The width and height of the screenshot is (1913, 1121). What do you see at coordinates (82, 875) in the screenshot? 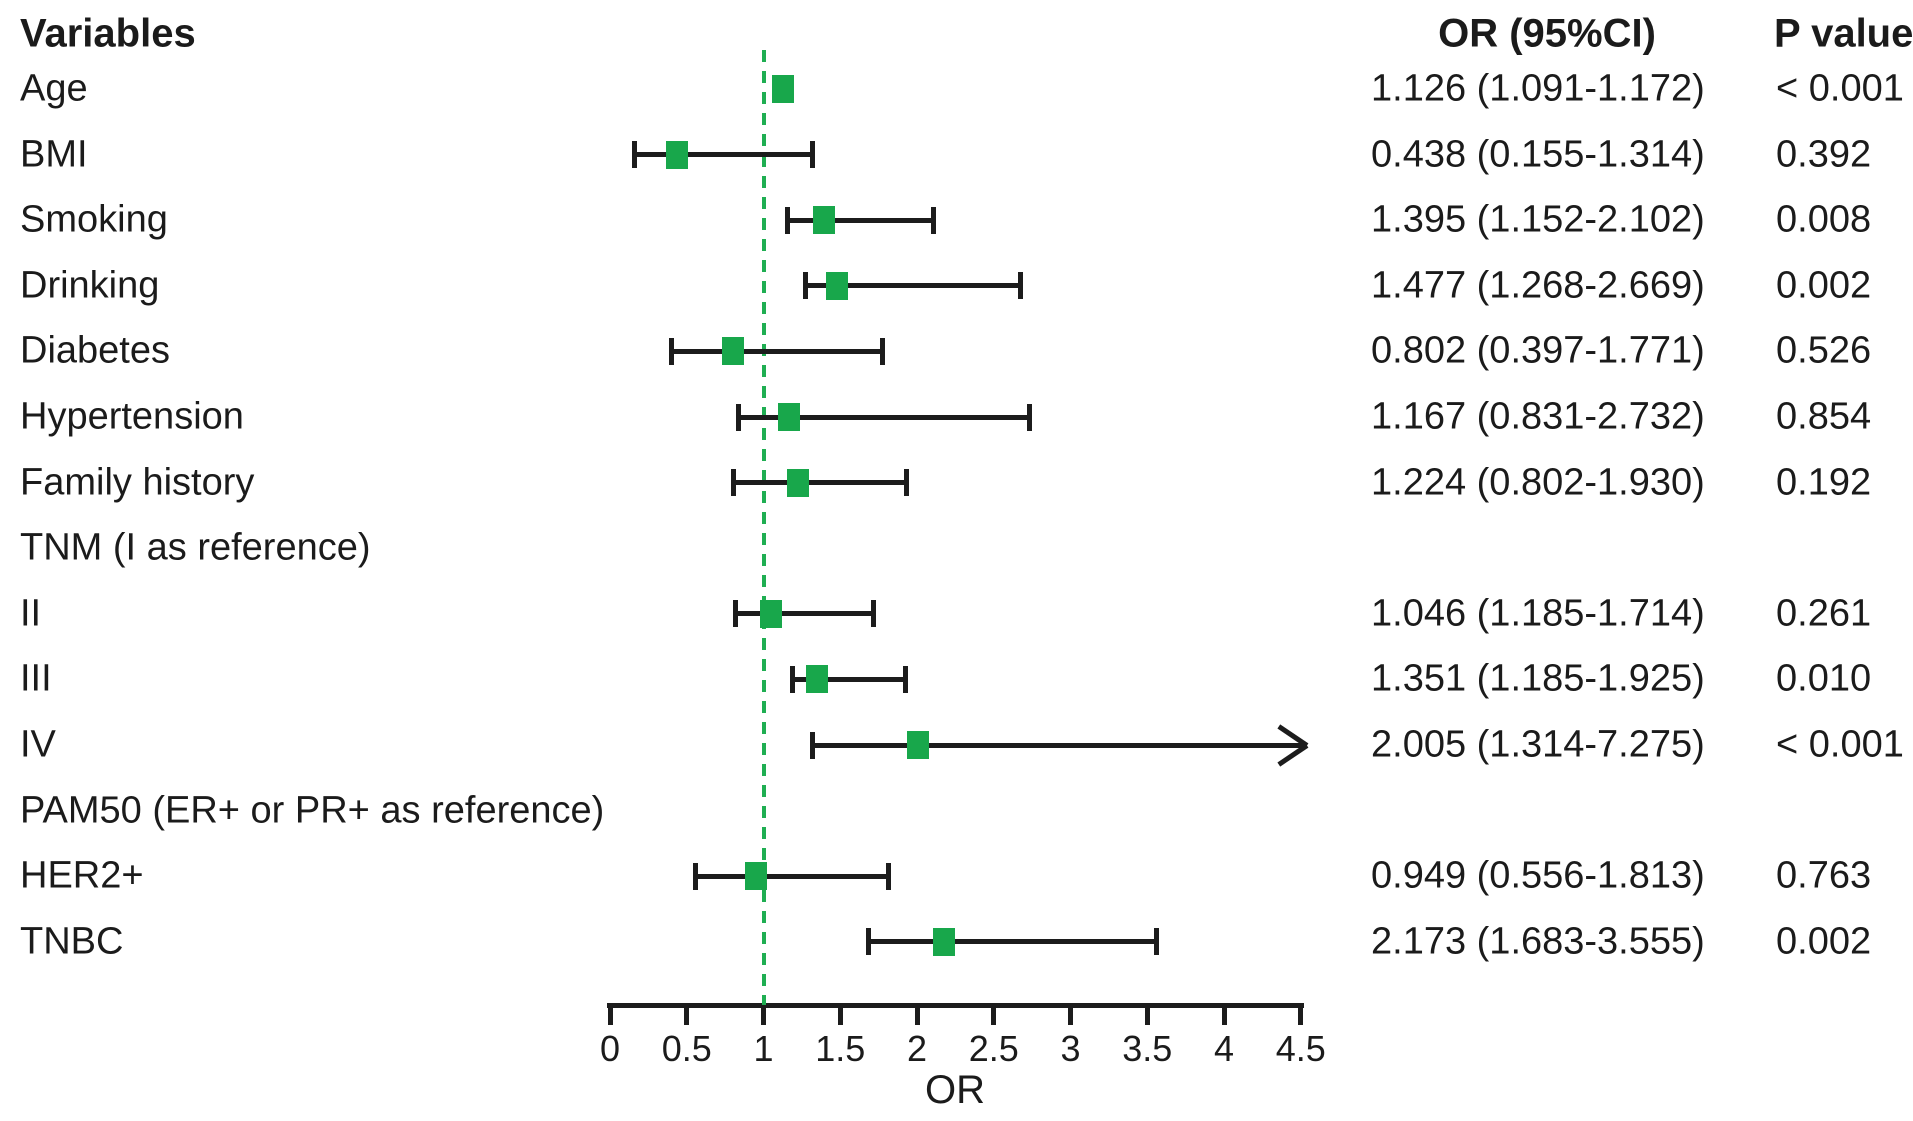
I see `variable-label: HER2+` at bounding box center [82, 875].